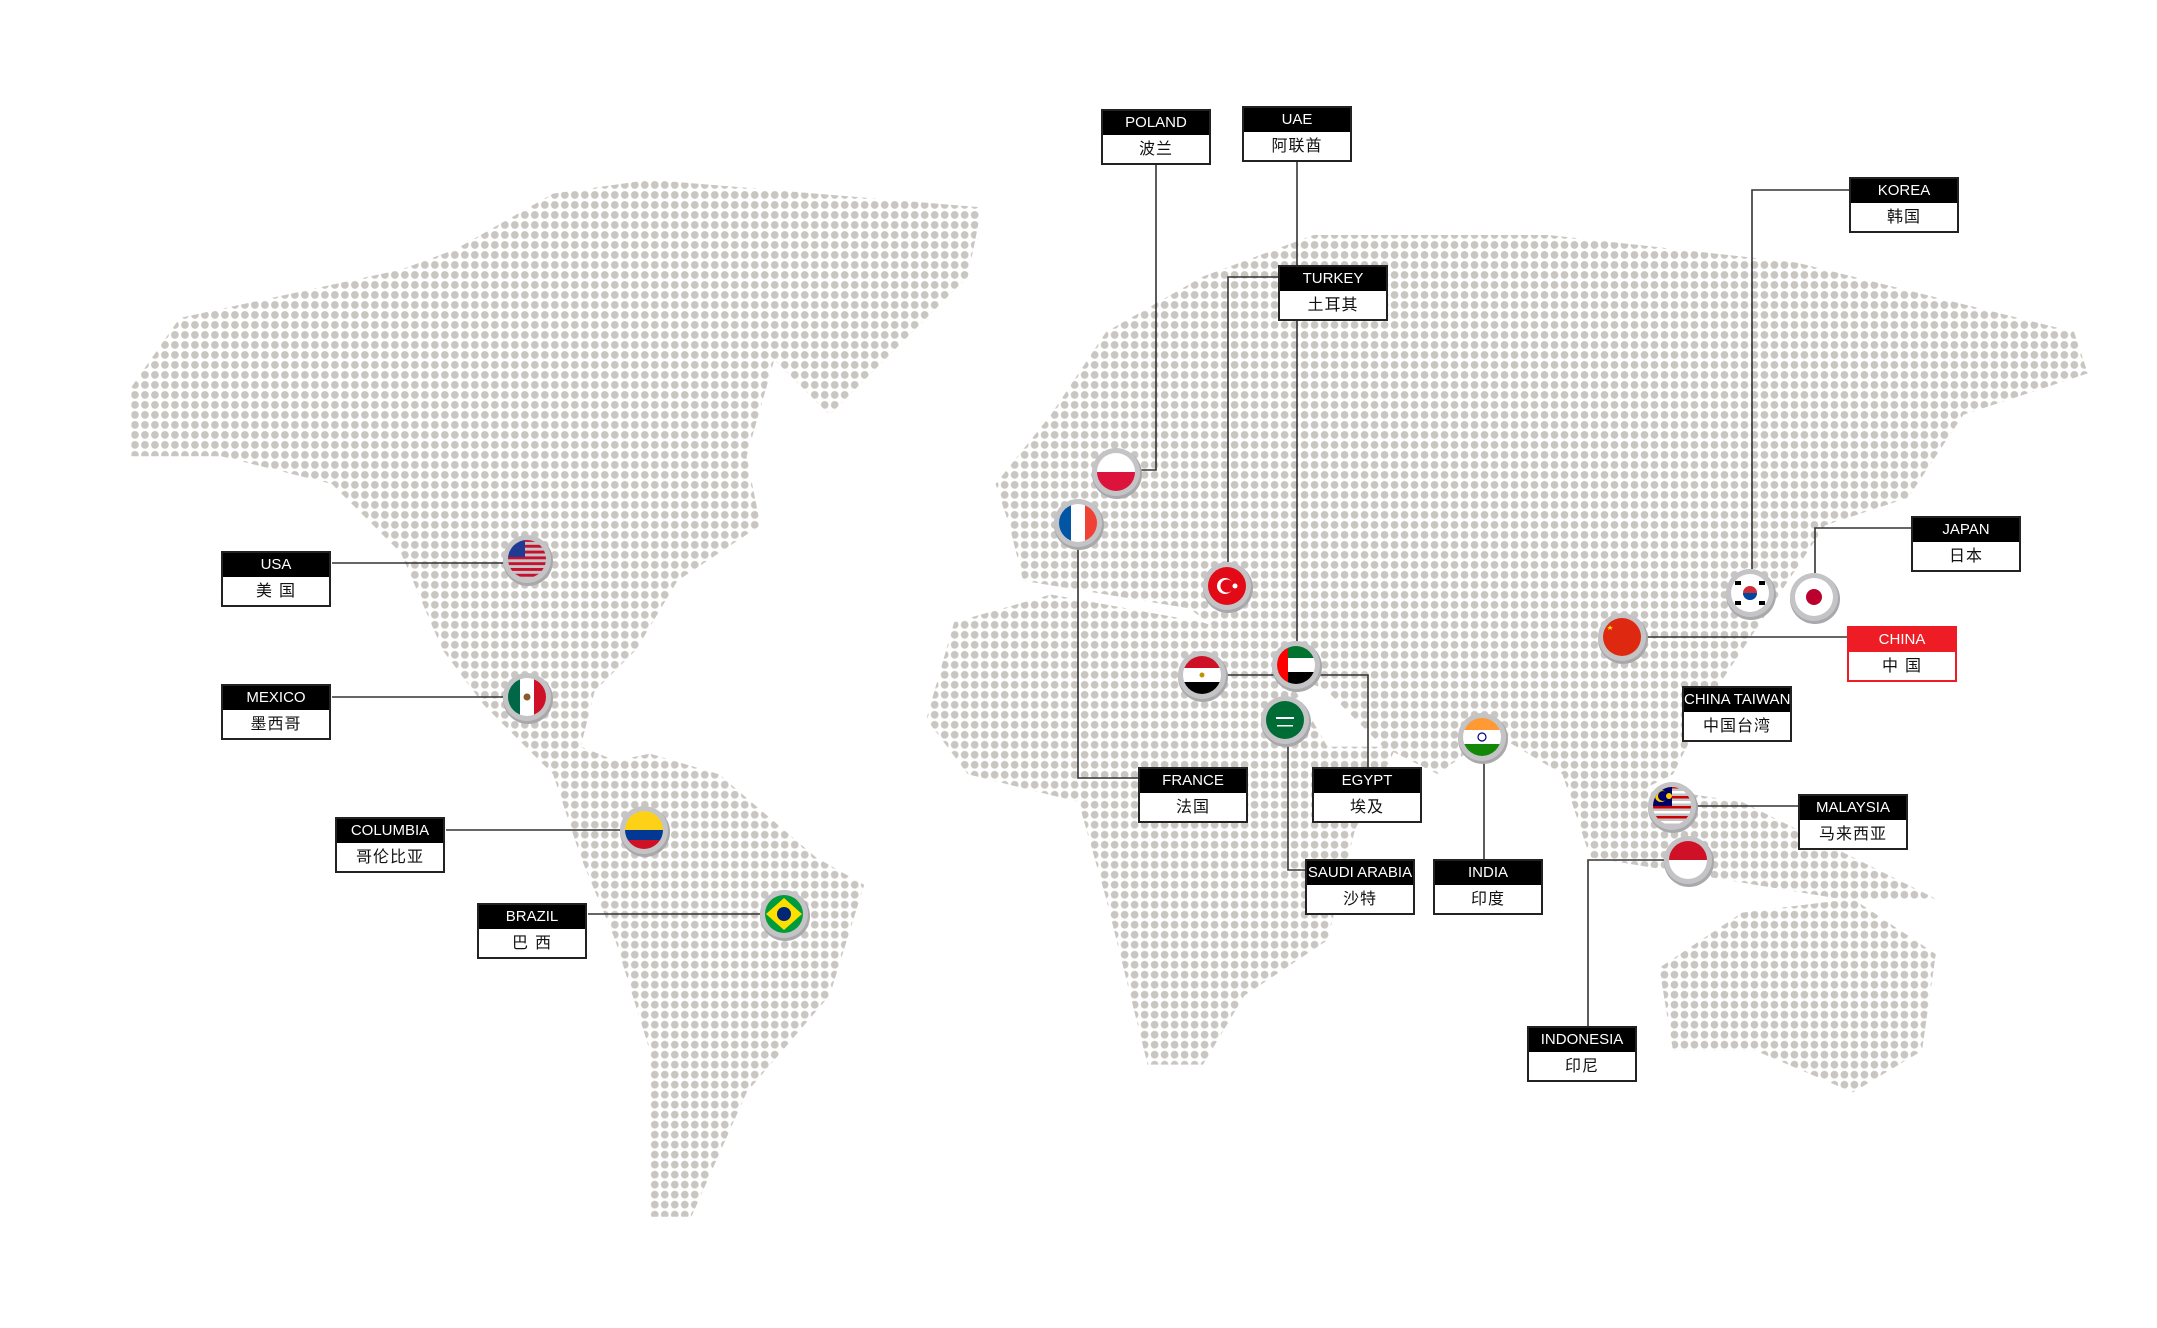 Image resolution: width=2157 pixels, height=1328 pixels. I want to click on country-label-korea: KOREA 韩国, so click(1904, 205).